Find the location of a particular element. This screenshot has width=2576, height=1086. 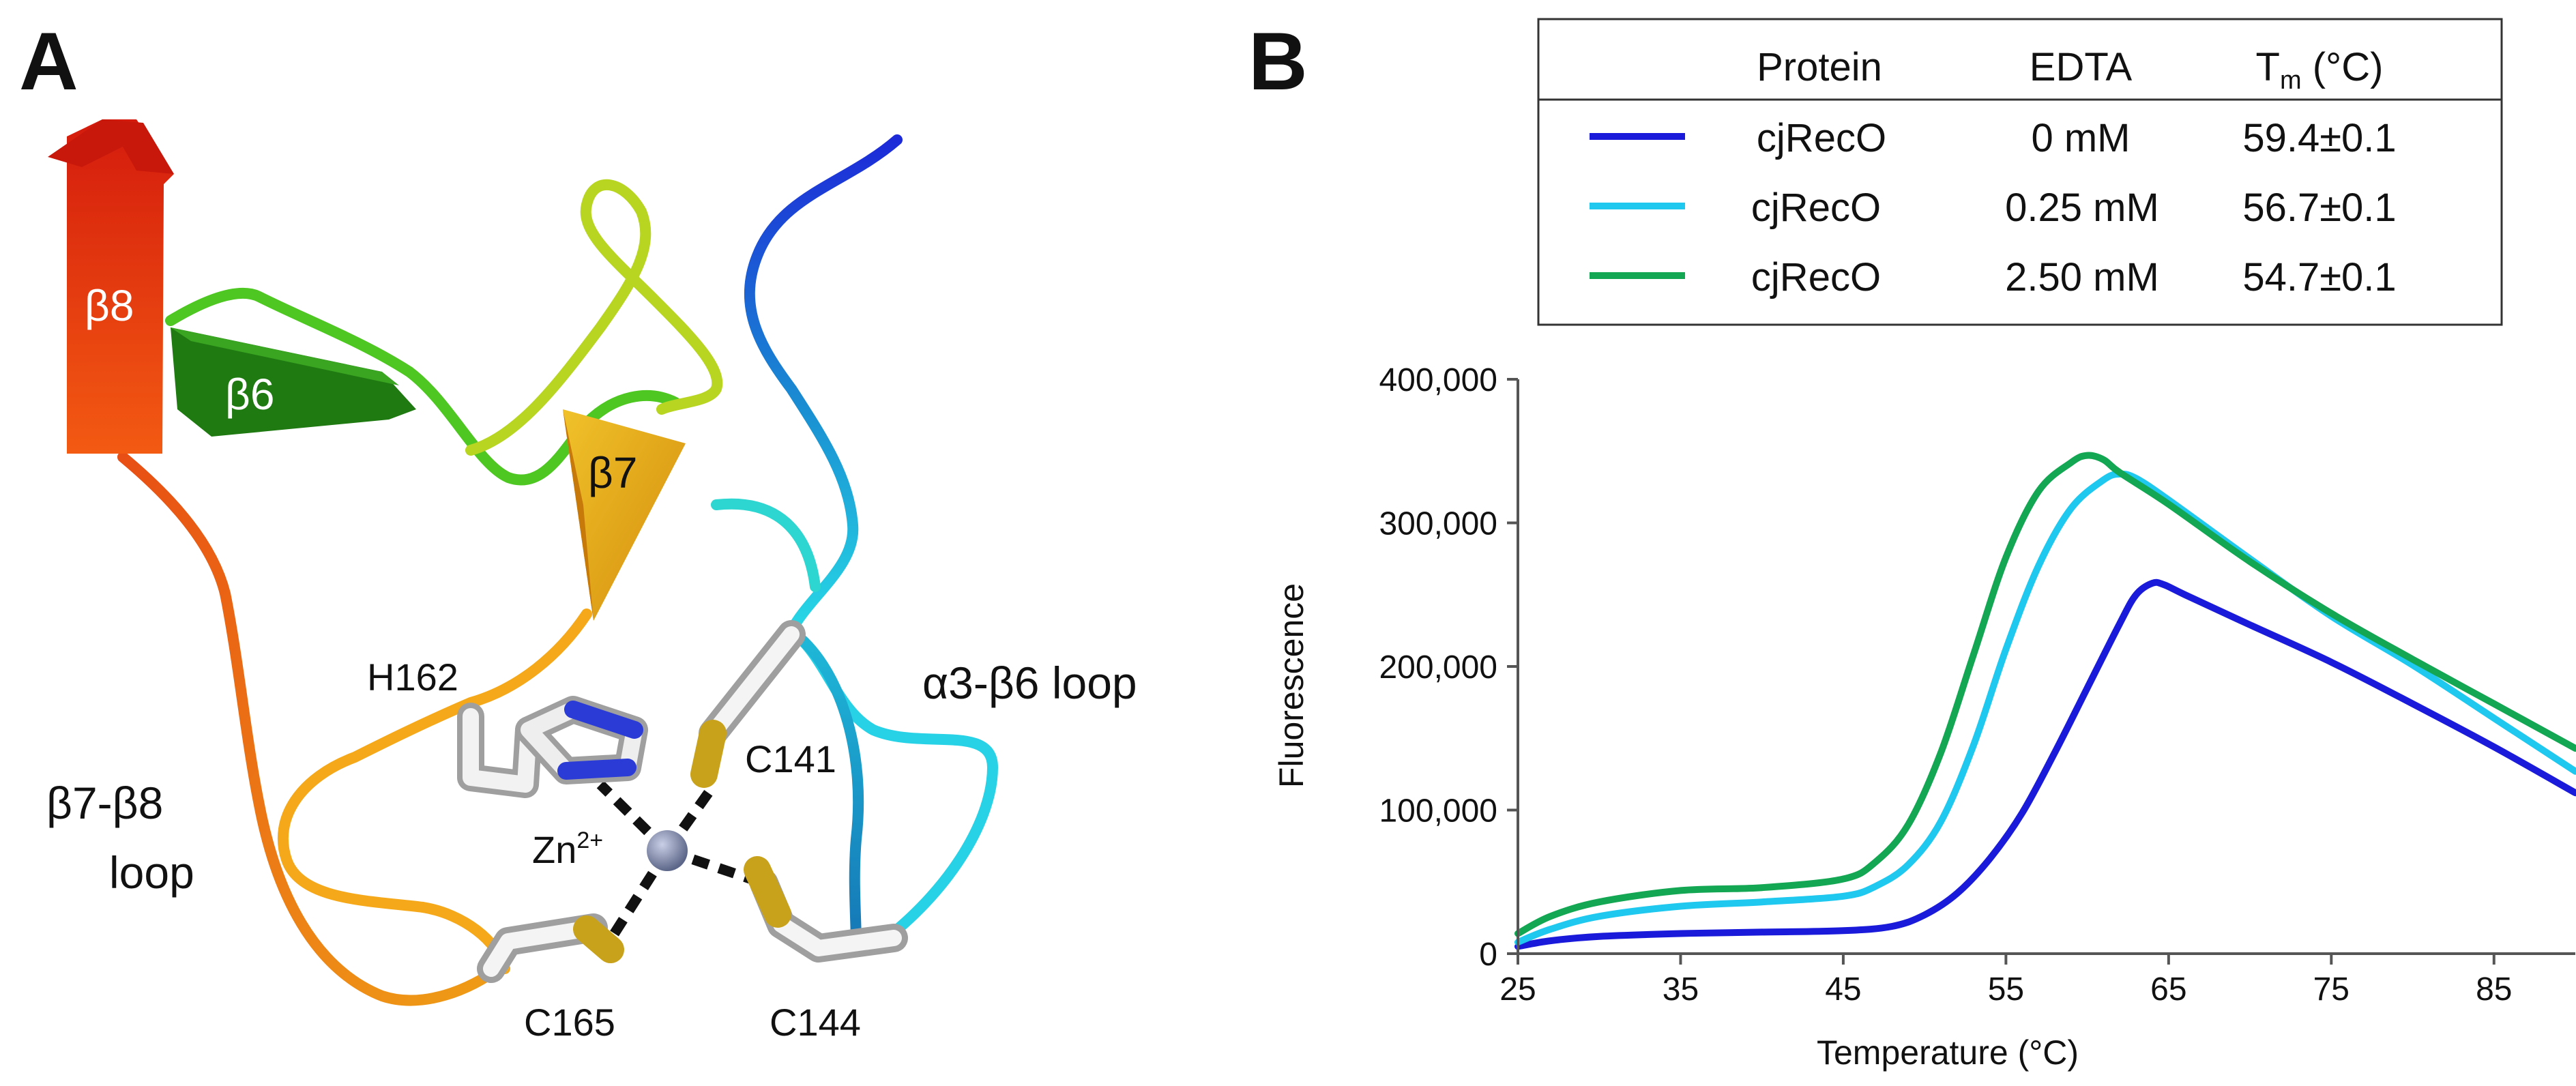

label-beta6: β6 is located at coordinates (249, 394).